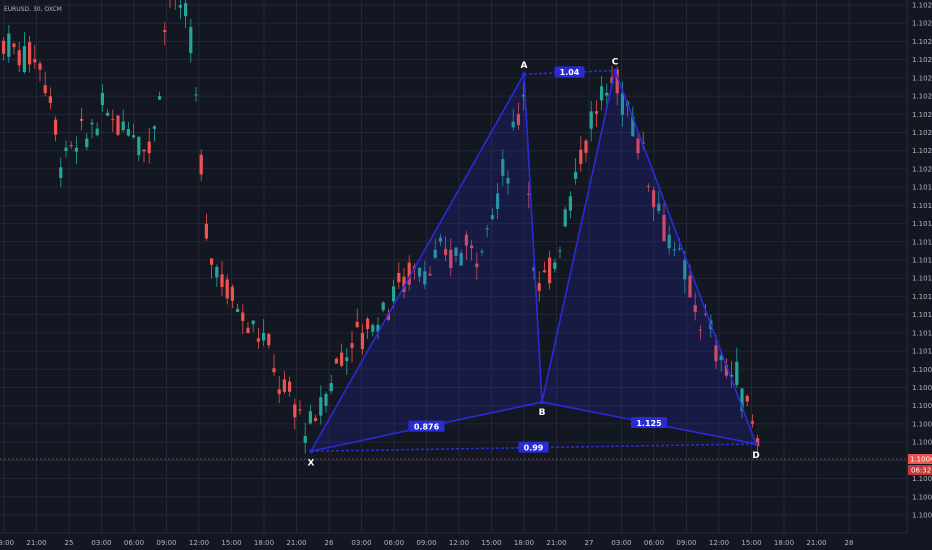 This screenshot has height=550, width=932. Describe the element at coordinates (922, 60) in the screenshot. I see `price-tick-label: 1.10260` at that location.